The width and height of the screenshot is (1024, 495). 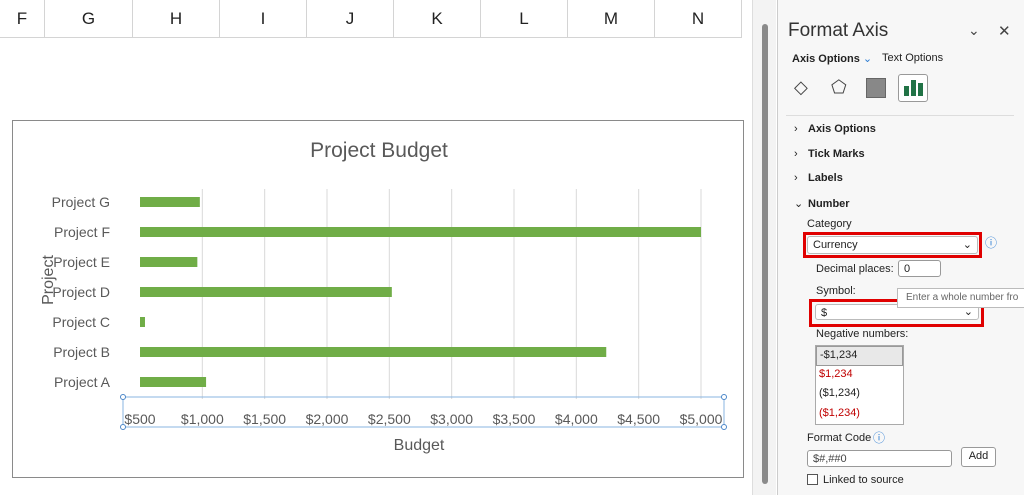 What do you see at coordinates (264, 419) in the screenshot?
I see `x-tick-label: $1,500` at bounding box center [264, 419].